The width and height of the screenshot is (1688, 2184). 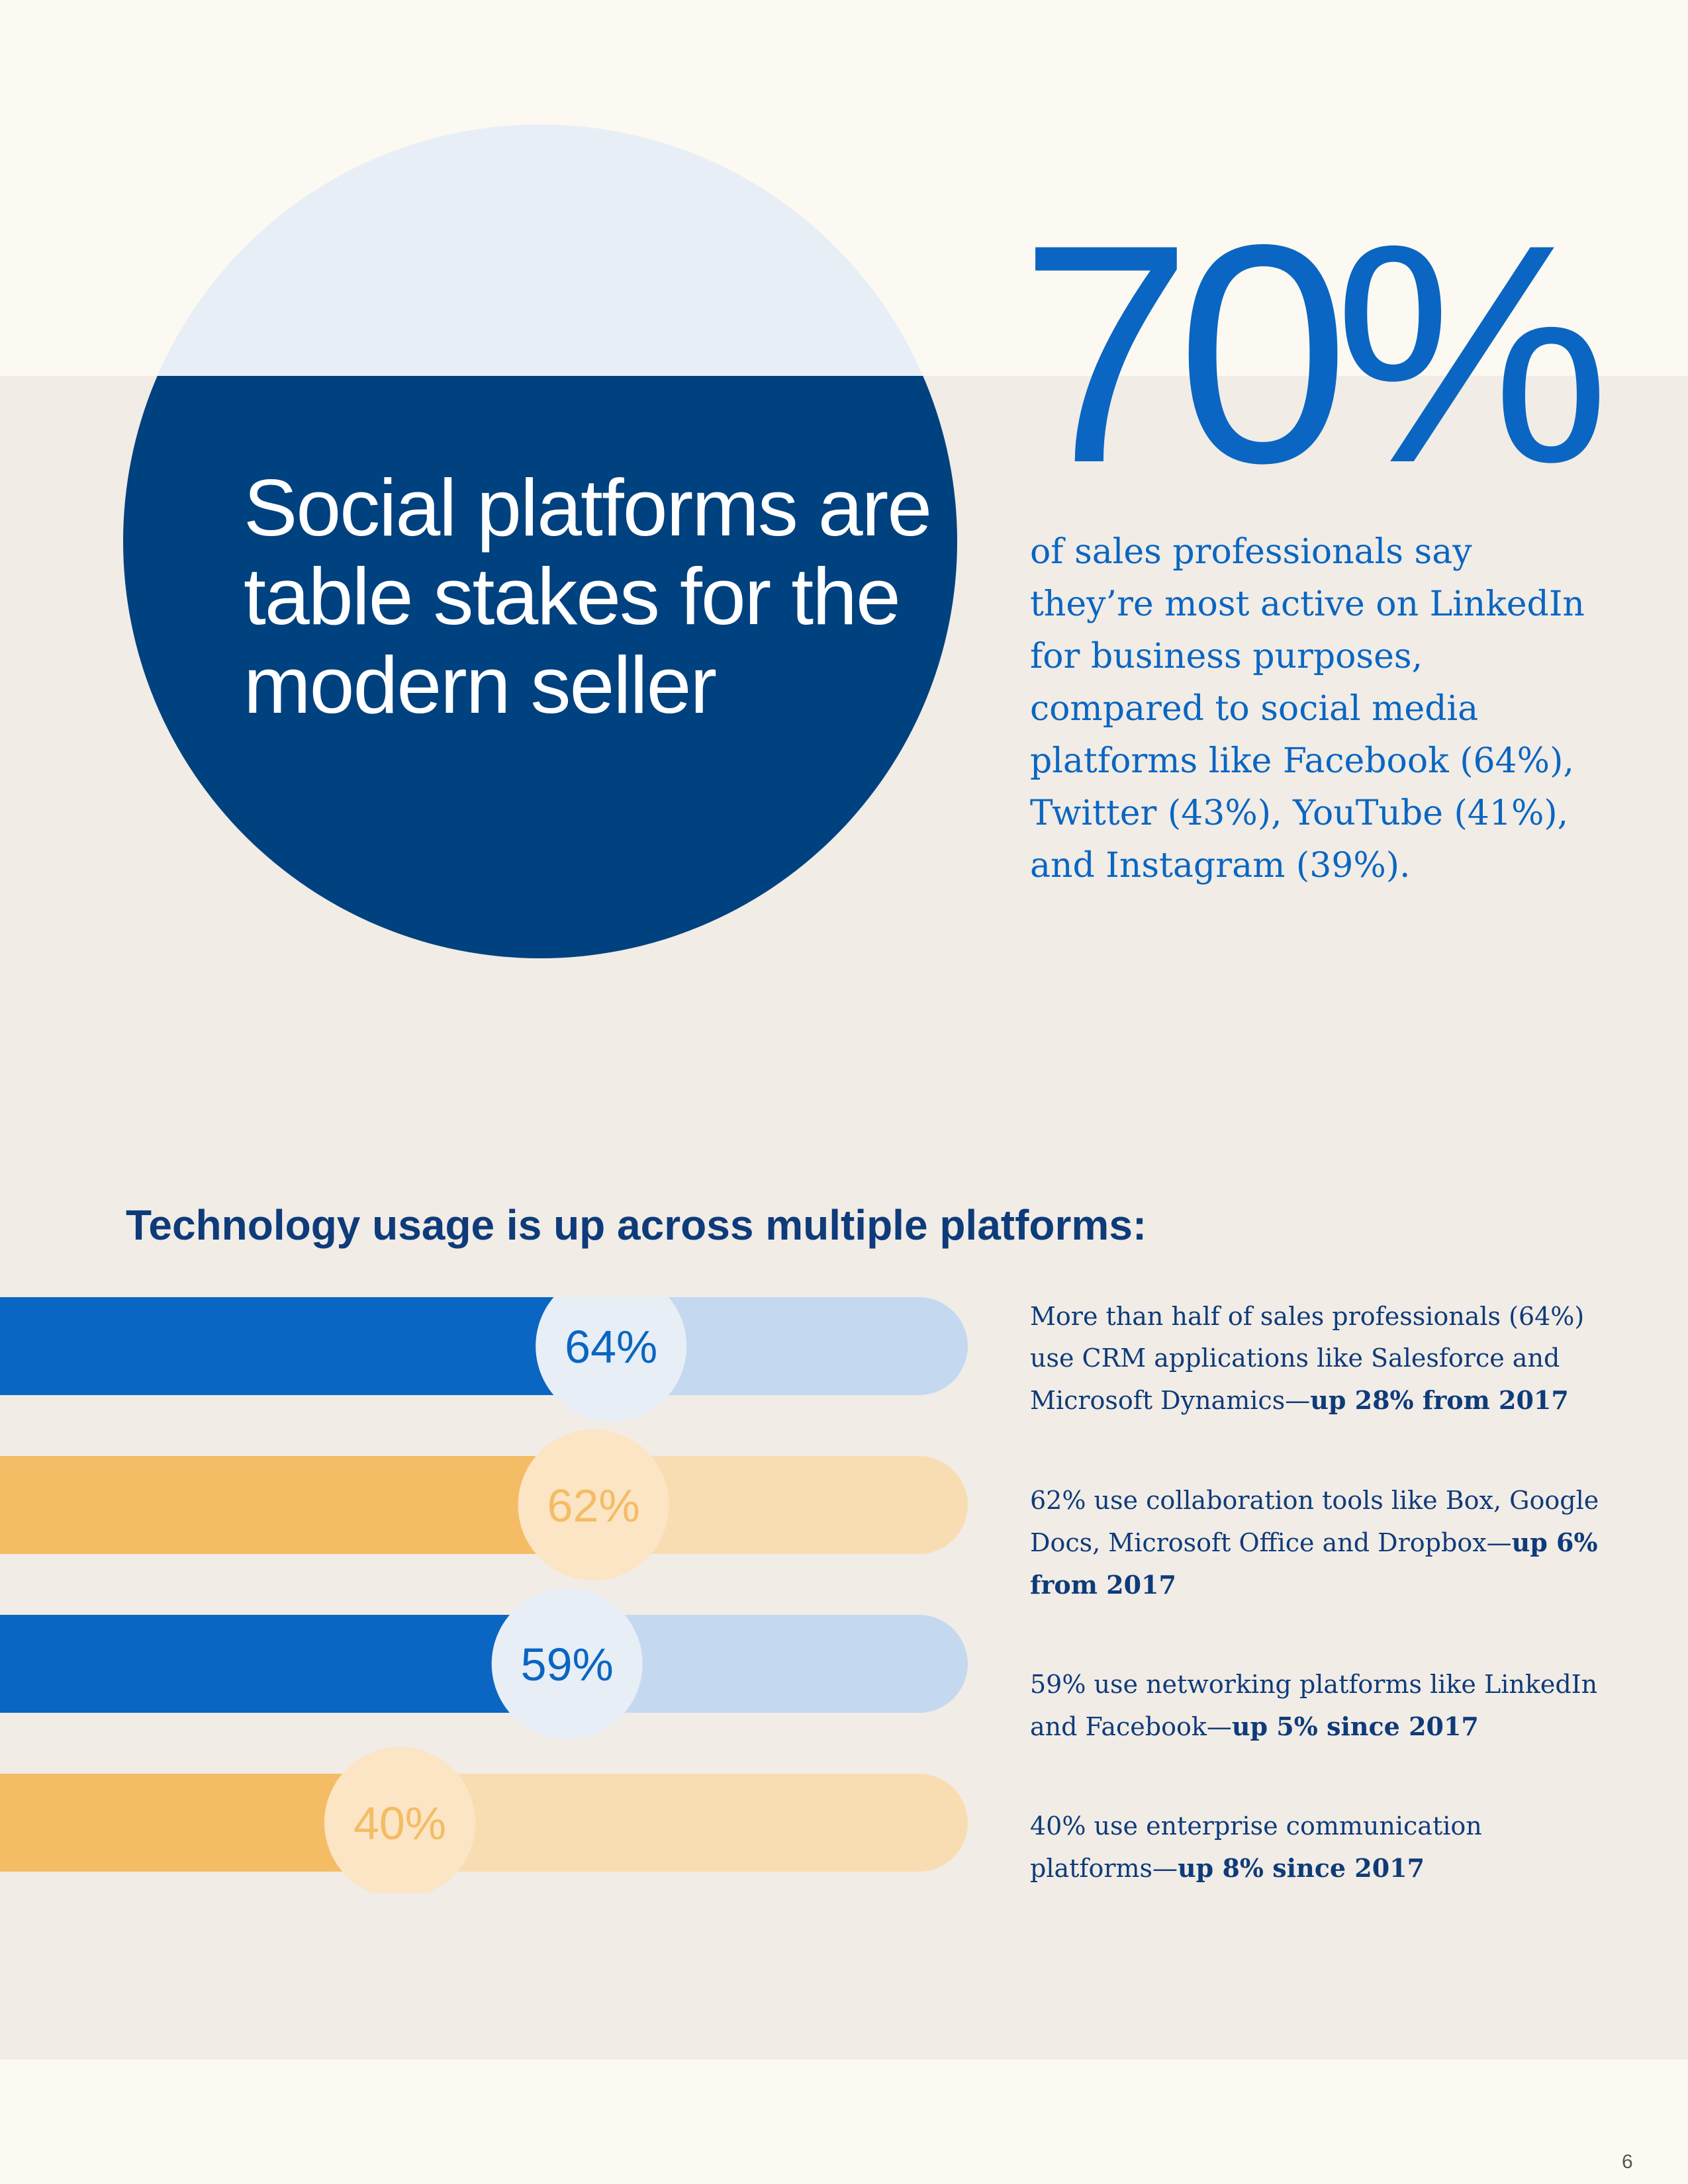 I want to click on bar-note-3-highlight: up 5% since 2017, so click(x=1355, y=1726).